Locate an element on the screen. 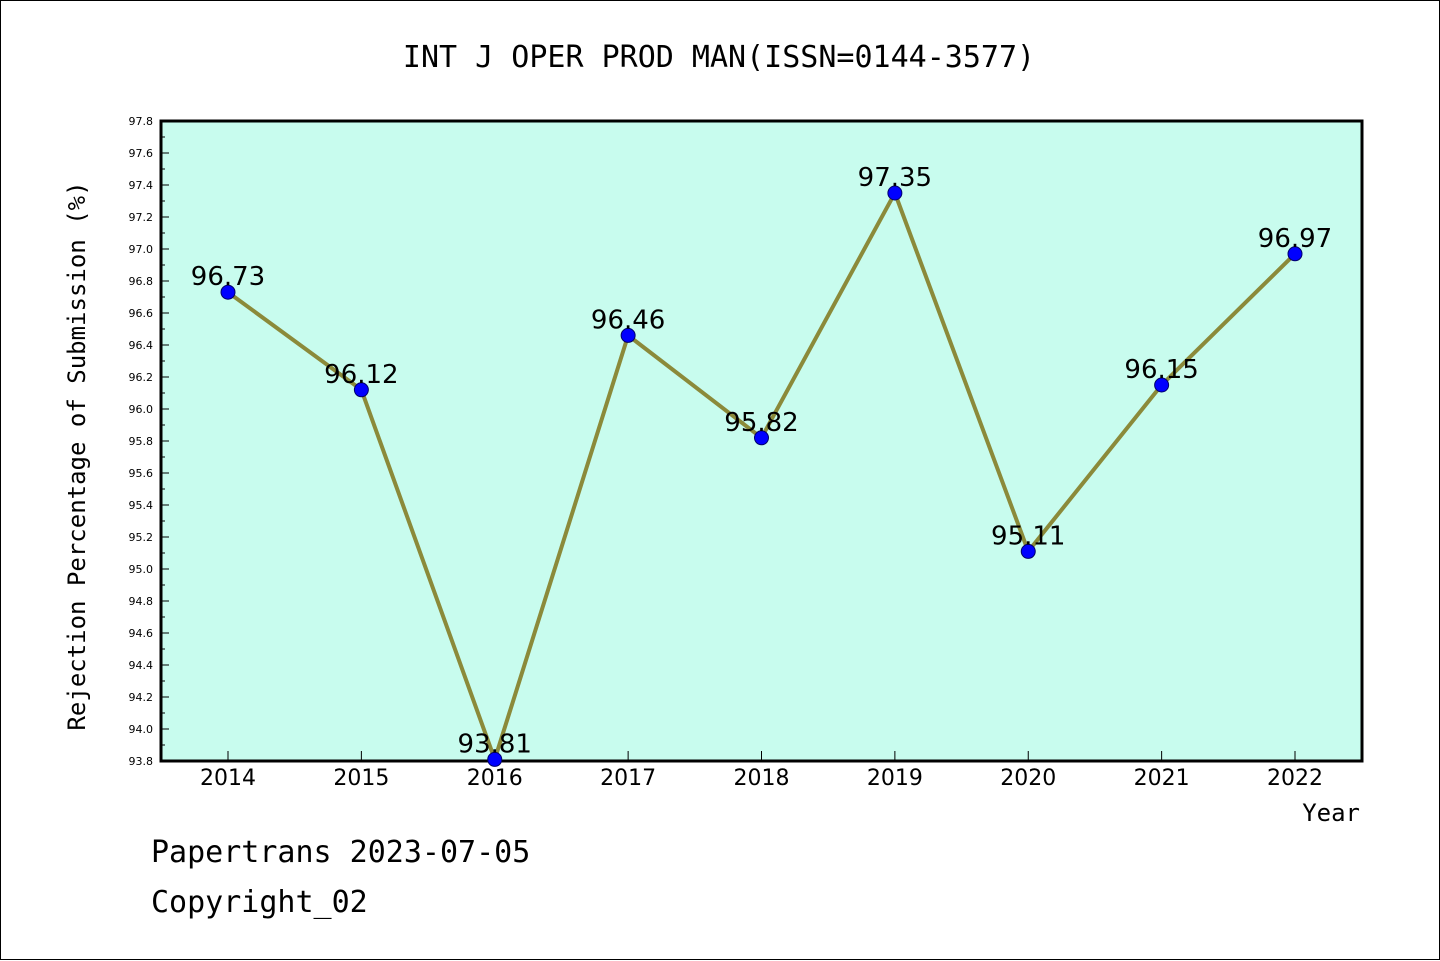 The image size is (1440, 961). y-tick-label: 94.2 is located at coordinates (141, 697).